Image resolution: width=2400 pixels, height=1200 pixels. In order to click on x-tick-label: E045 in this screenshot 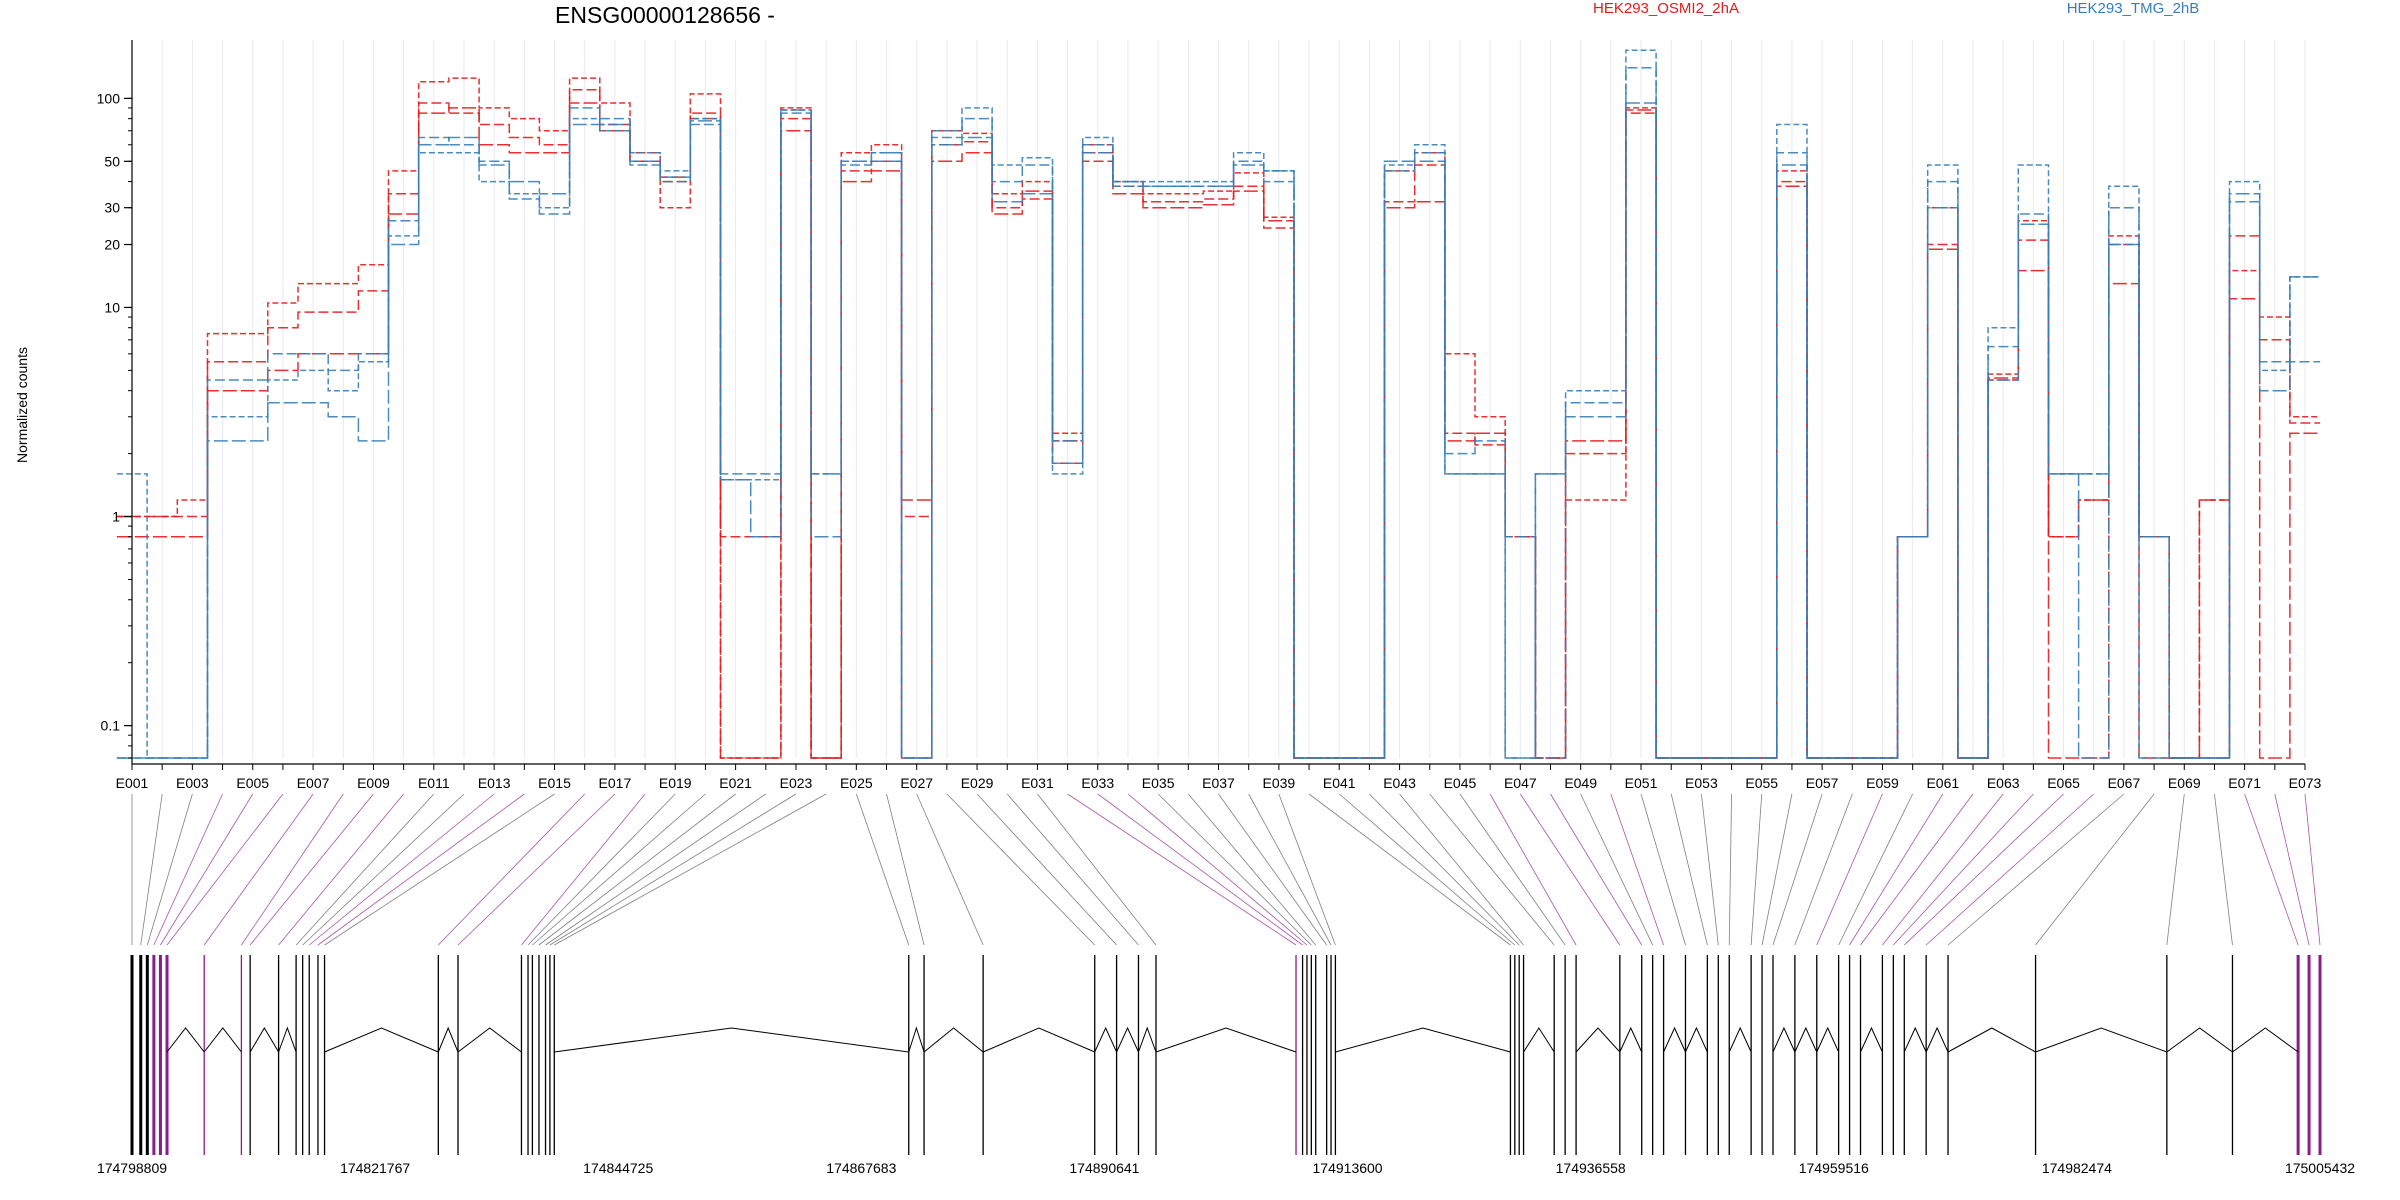, I will do `click(1460, 783)`.